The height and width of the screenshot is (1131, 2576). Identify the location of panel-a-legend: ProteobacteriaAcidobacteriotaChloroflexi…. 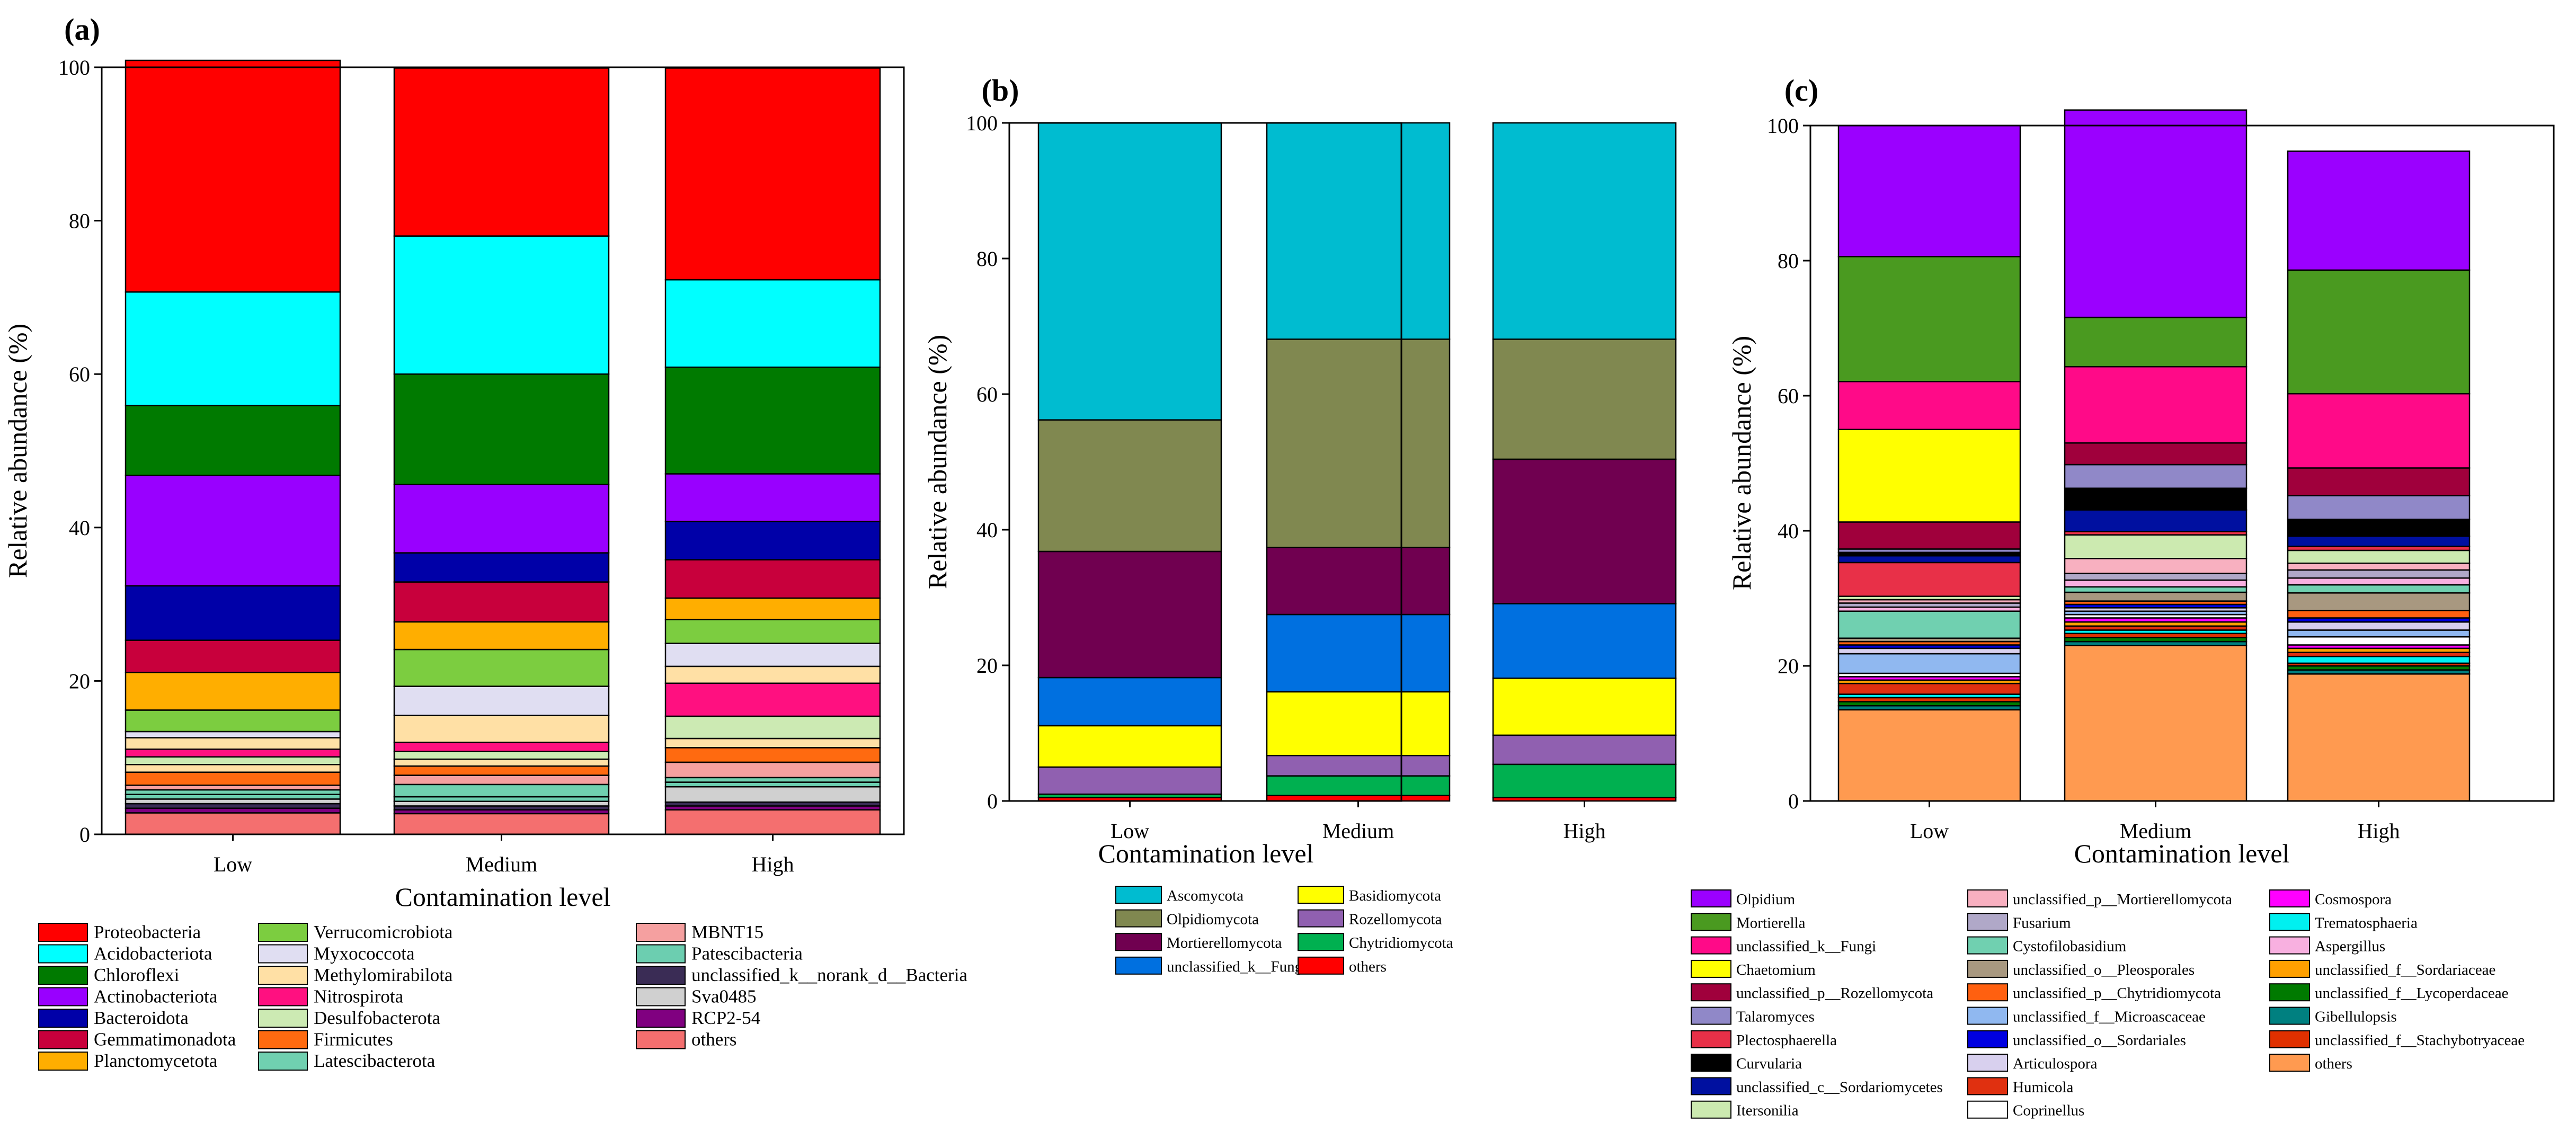
(502, 996).